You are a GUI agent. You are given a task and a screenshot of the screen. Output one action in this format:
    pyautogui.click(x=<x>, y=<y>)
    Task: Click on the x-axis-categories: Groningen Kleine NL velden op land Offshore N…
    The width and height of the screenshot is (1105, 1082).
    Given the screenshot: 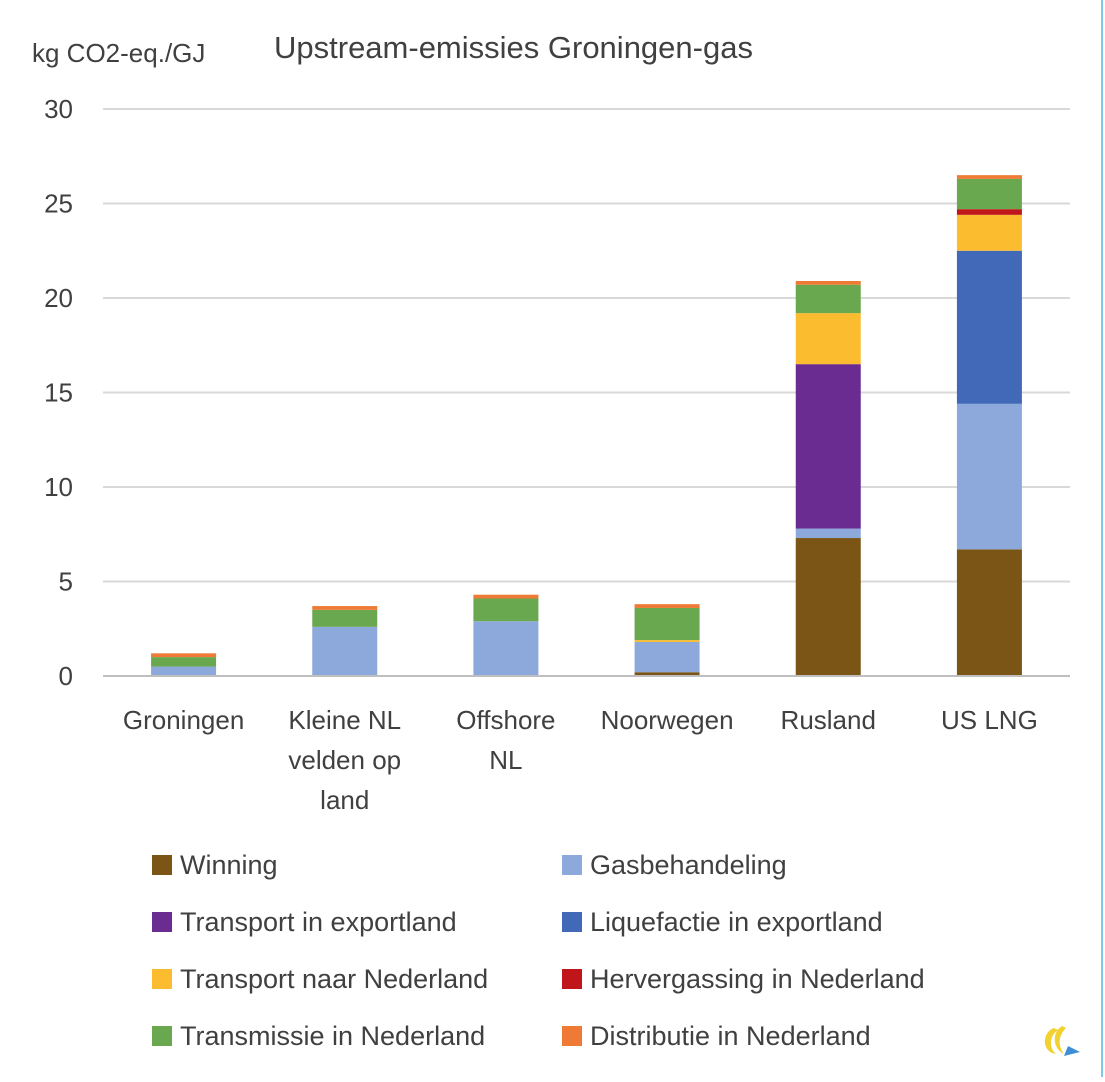 What is the action you would take?
    pyautogui.click(x=580, y=760)
    